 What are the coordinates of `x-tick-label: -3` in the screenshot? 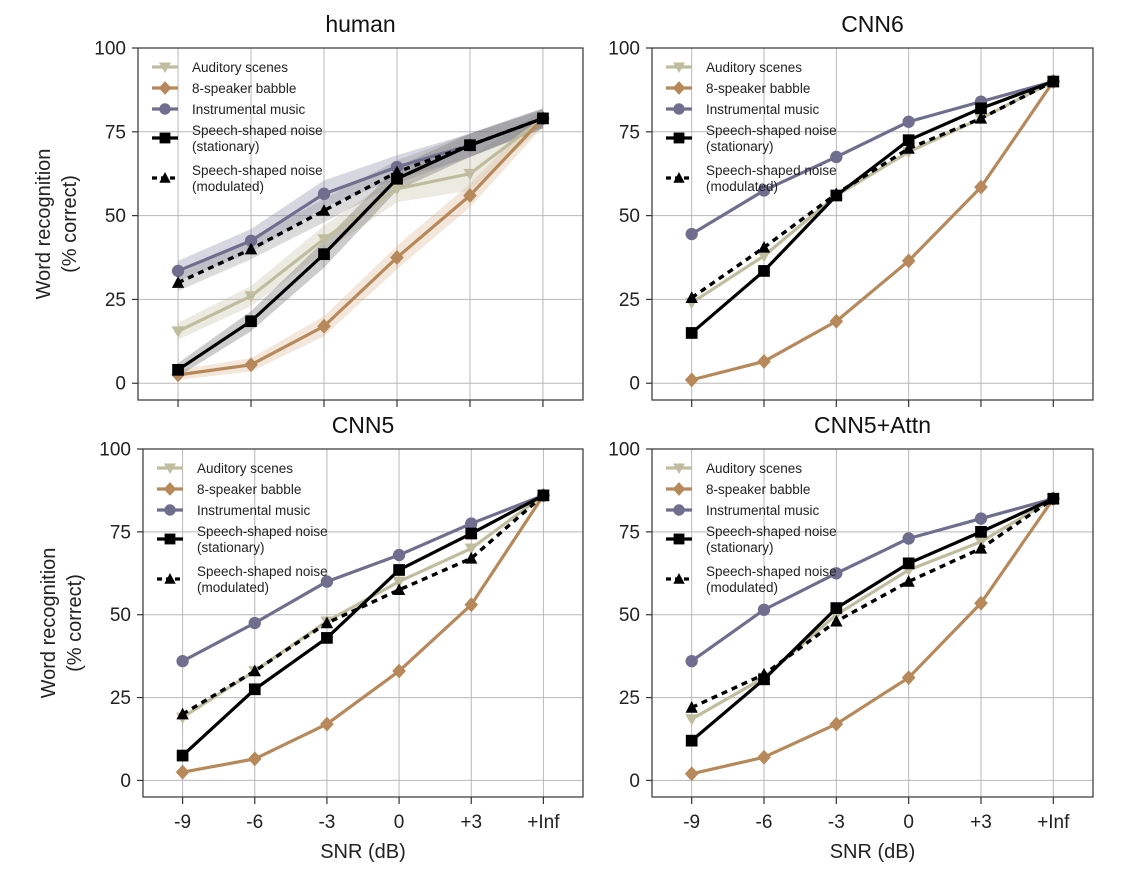 It's located at (836, 822).